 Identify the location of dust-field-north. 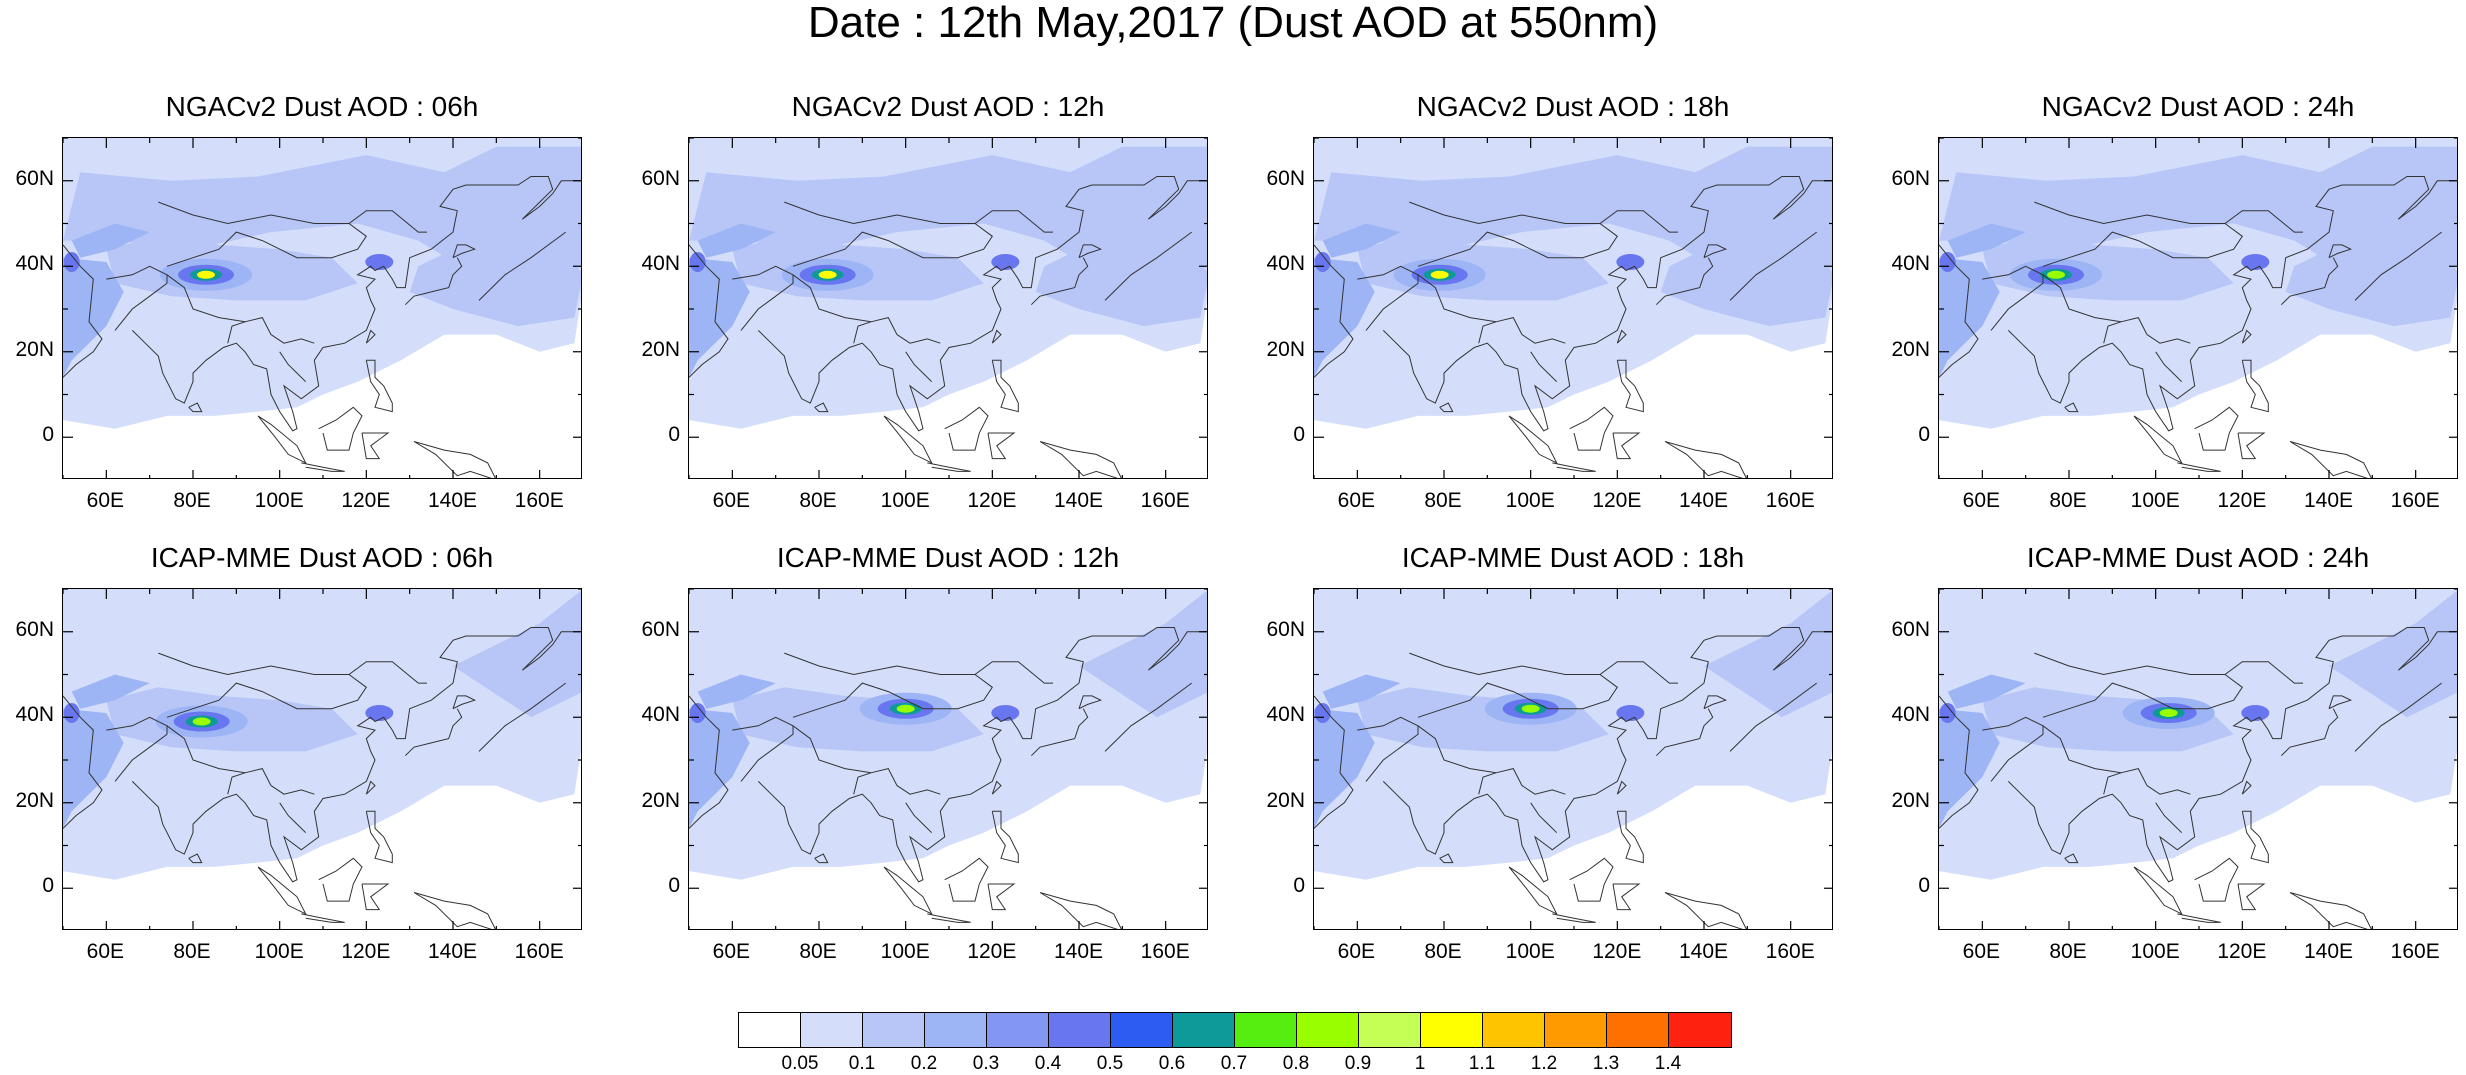
(1573, 653).